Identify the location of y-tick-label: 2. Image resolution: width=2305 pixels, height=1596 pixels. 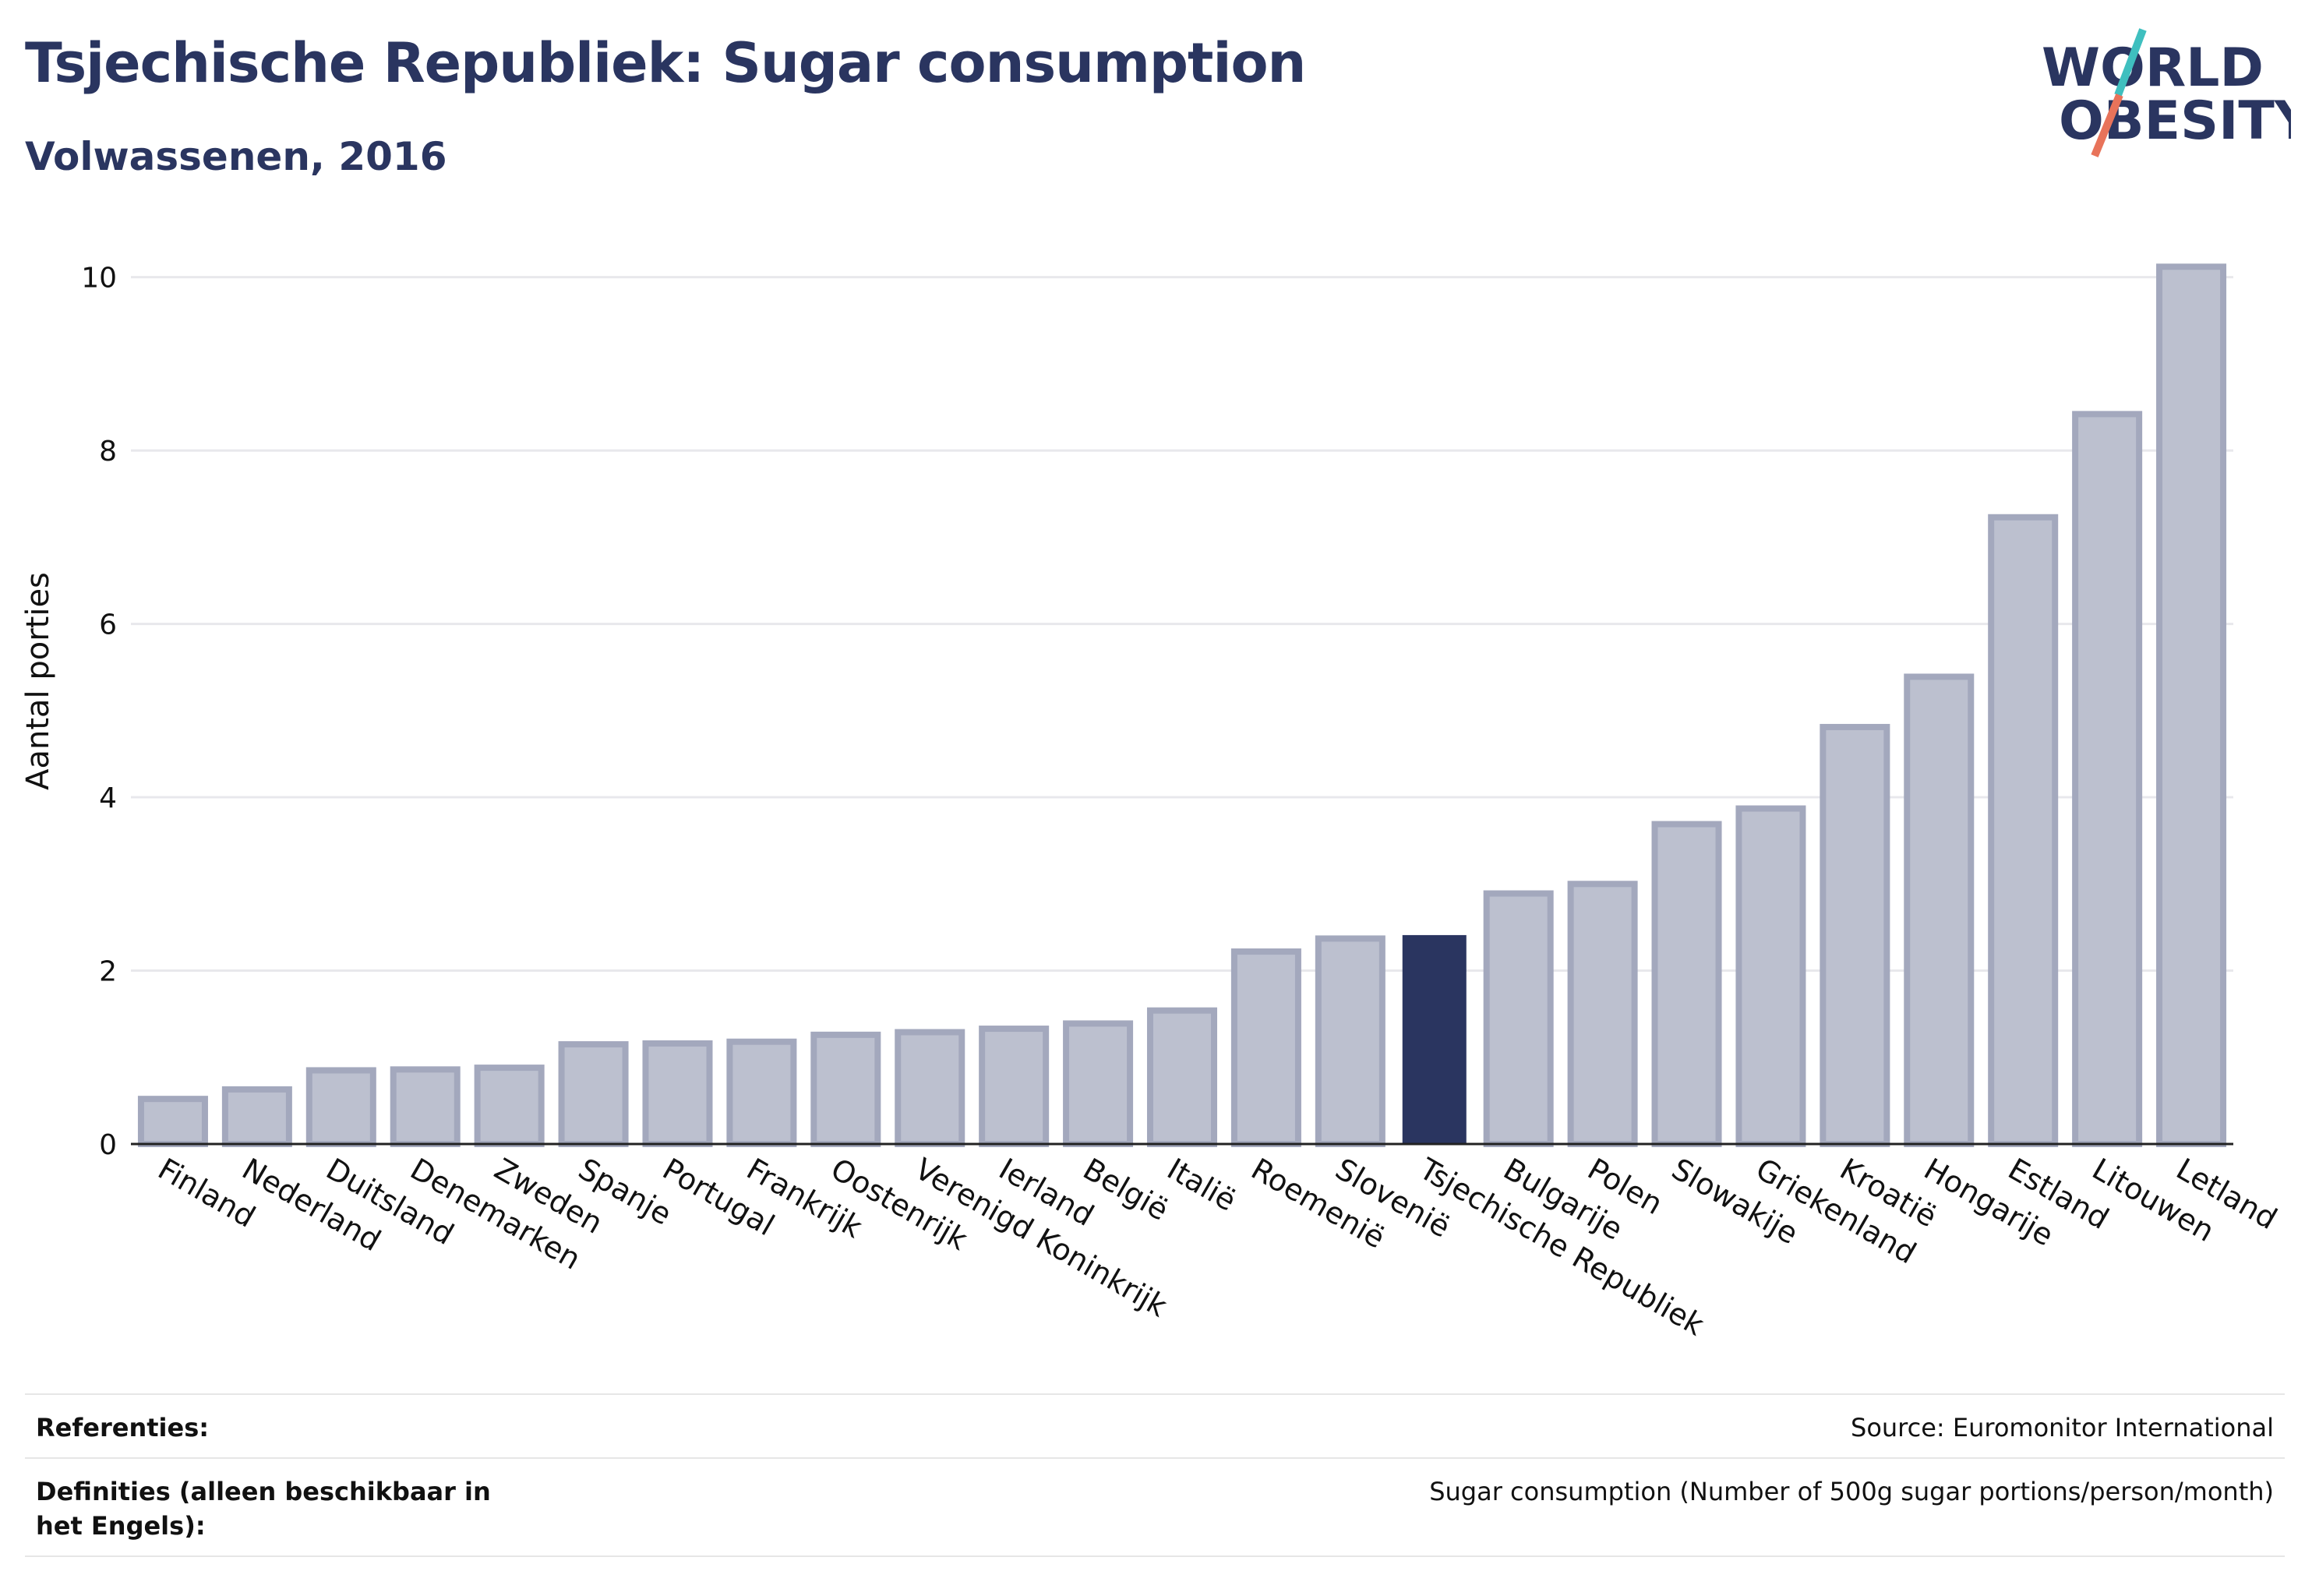
(108, 972).